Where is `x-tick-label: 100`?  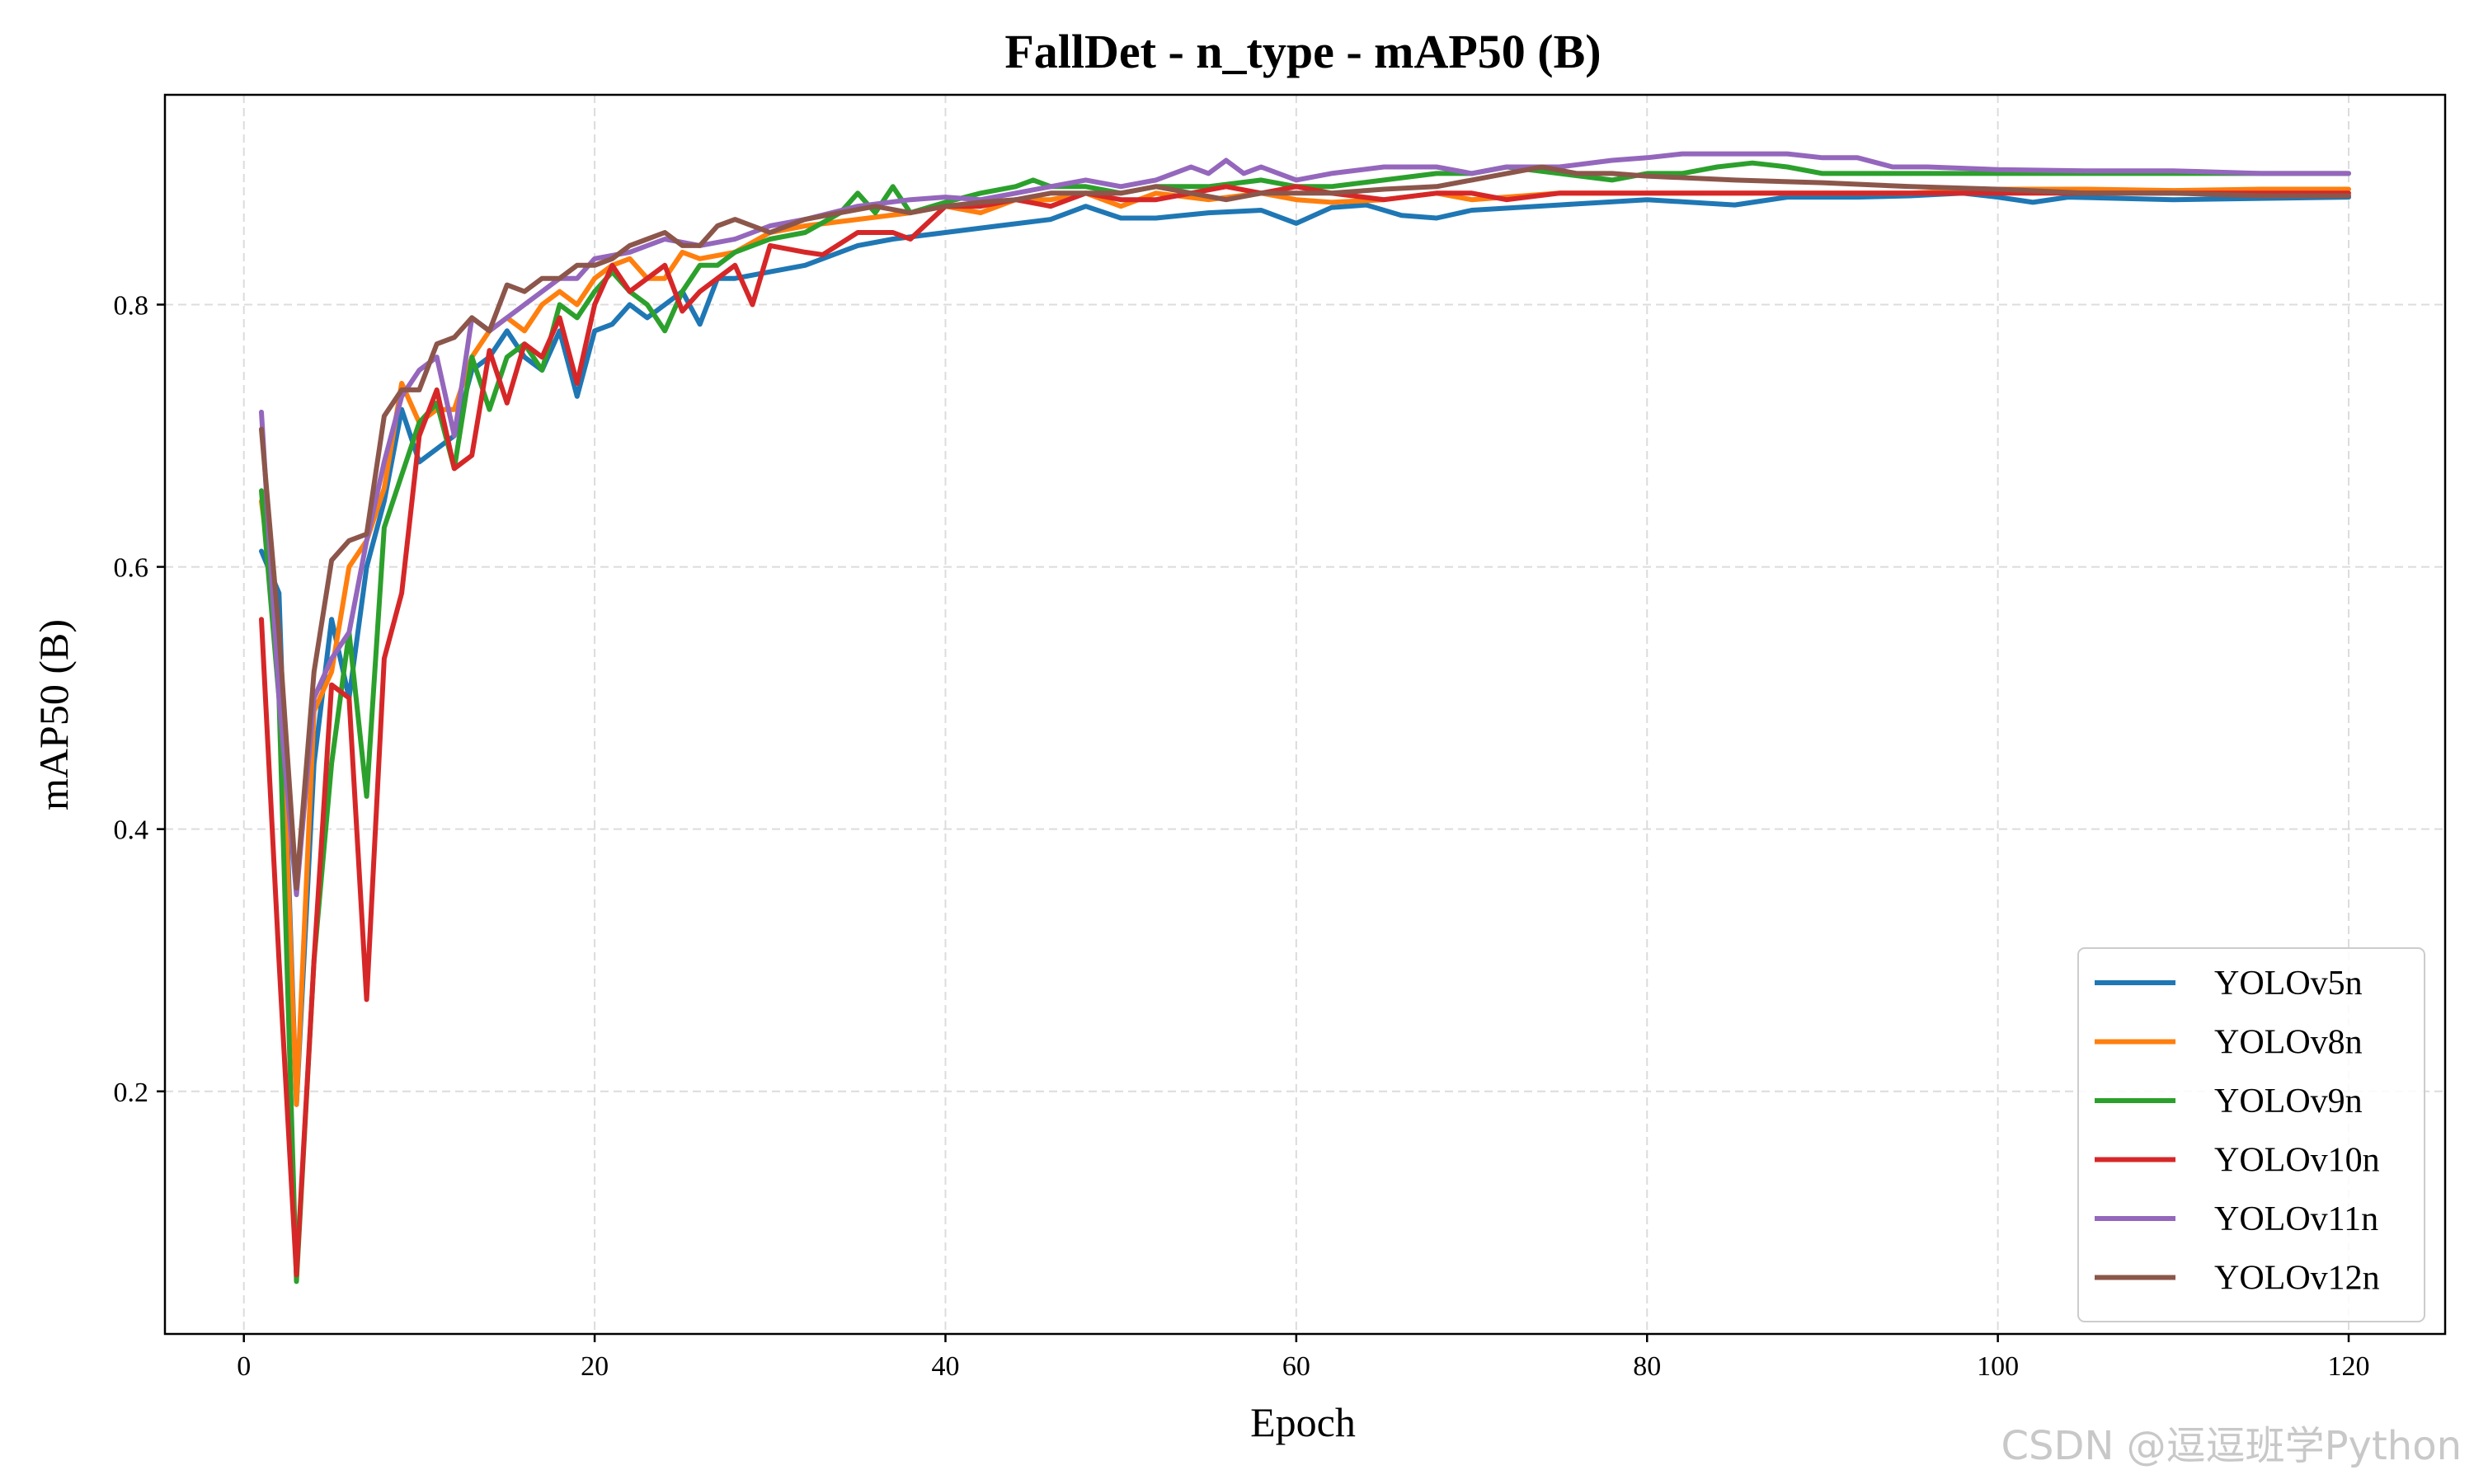
x-tick-label: 100 is located at coordinates (1998, 1366).